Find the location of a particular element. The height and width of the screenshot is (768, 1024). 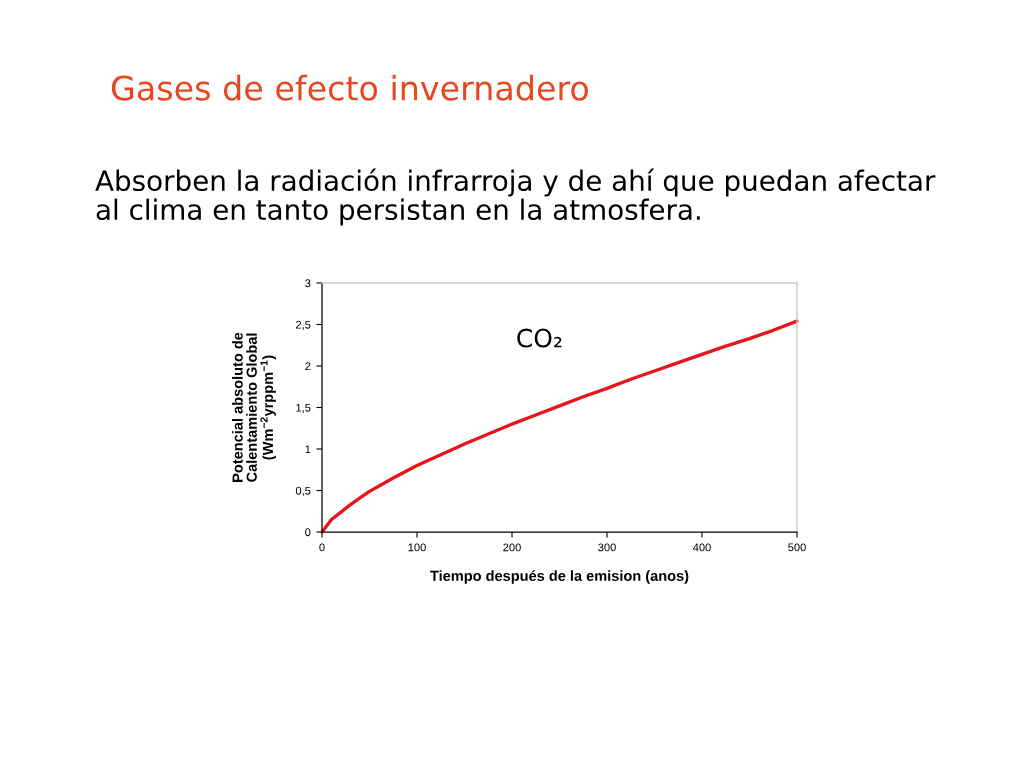

x-tick-label: 100 is located at coordinates (417, 547).